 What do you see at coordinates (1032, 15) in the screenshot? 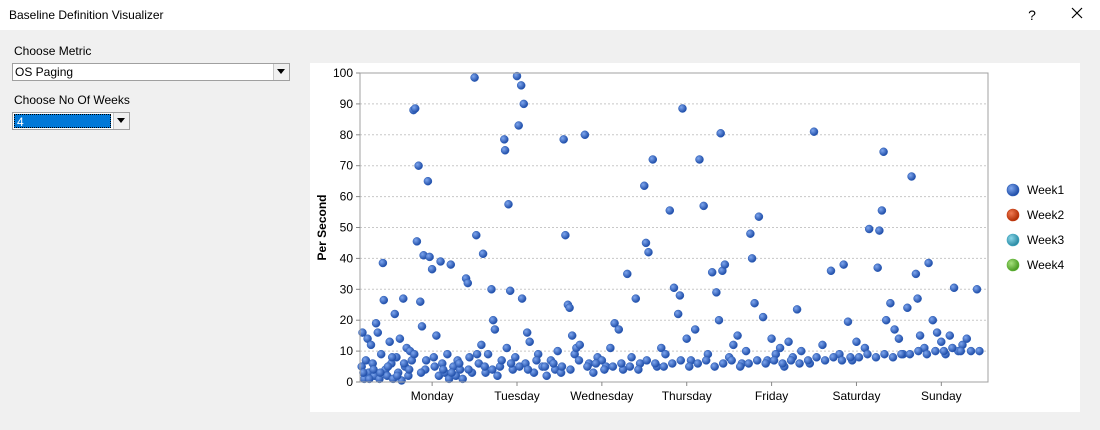
I see `help-button: ?` at bounding box center [1032, 15].